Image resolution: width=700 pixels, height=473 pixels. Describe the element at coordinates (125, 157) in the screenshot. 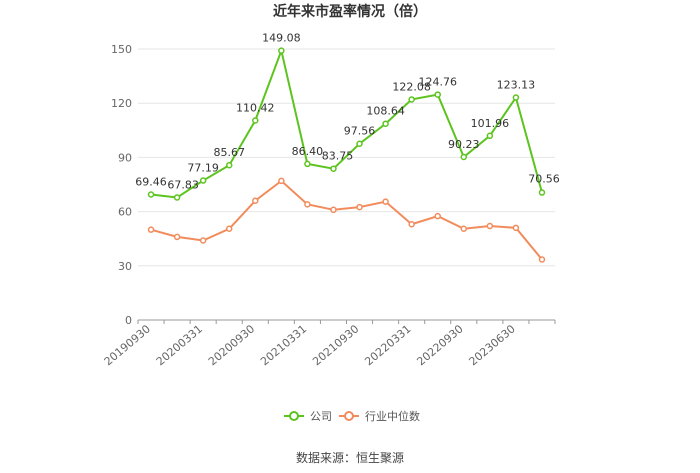

I see `y-tick-label: 90` at that location.